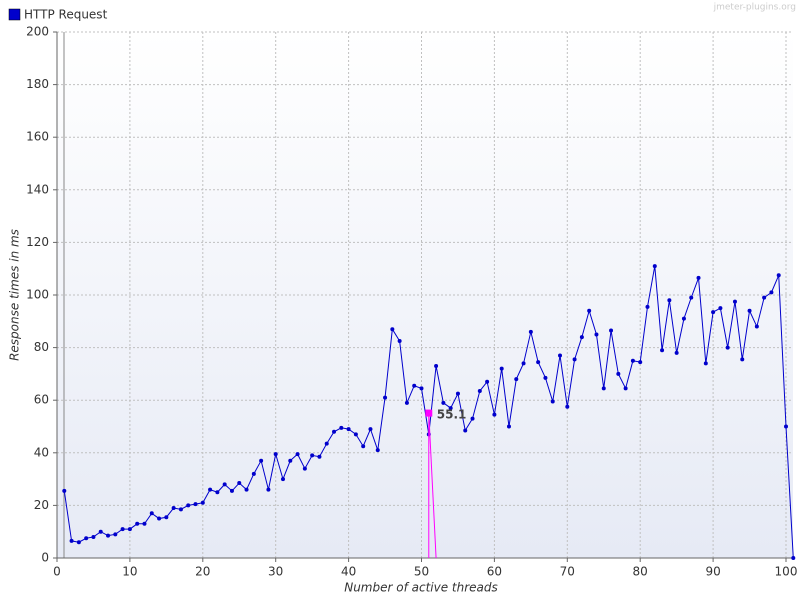 The height and width of the screenshot is (600, 800). I want to click on x-tick-label: 90, so click(712, 572).